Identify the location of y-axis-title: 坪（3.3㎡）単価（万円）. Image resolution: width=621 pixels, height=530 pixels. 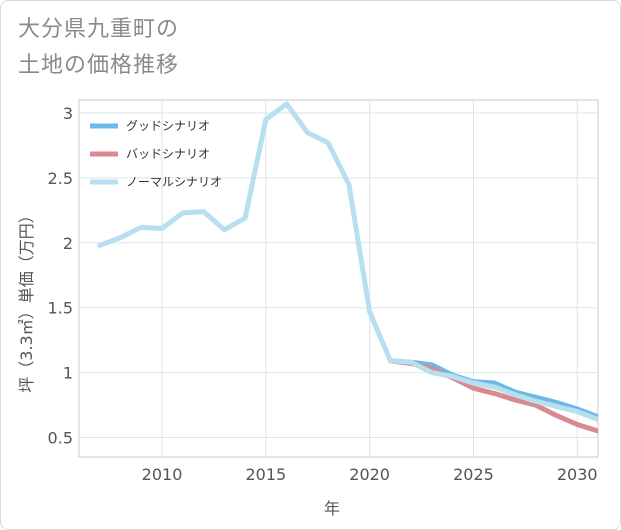
(26, 299).